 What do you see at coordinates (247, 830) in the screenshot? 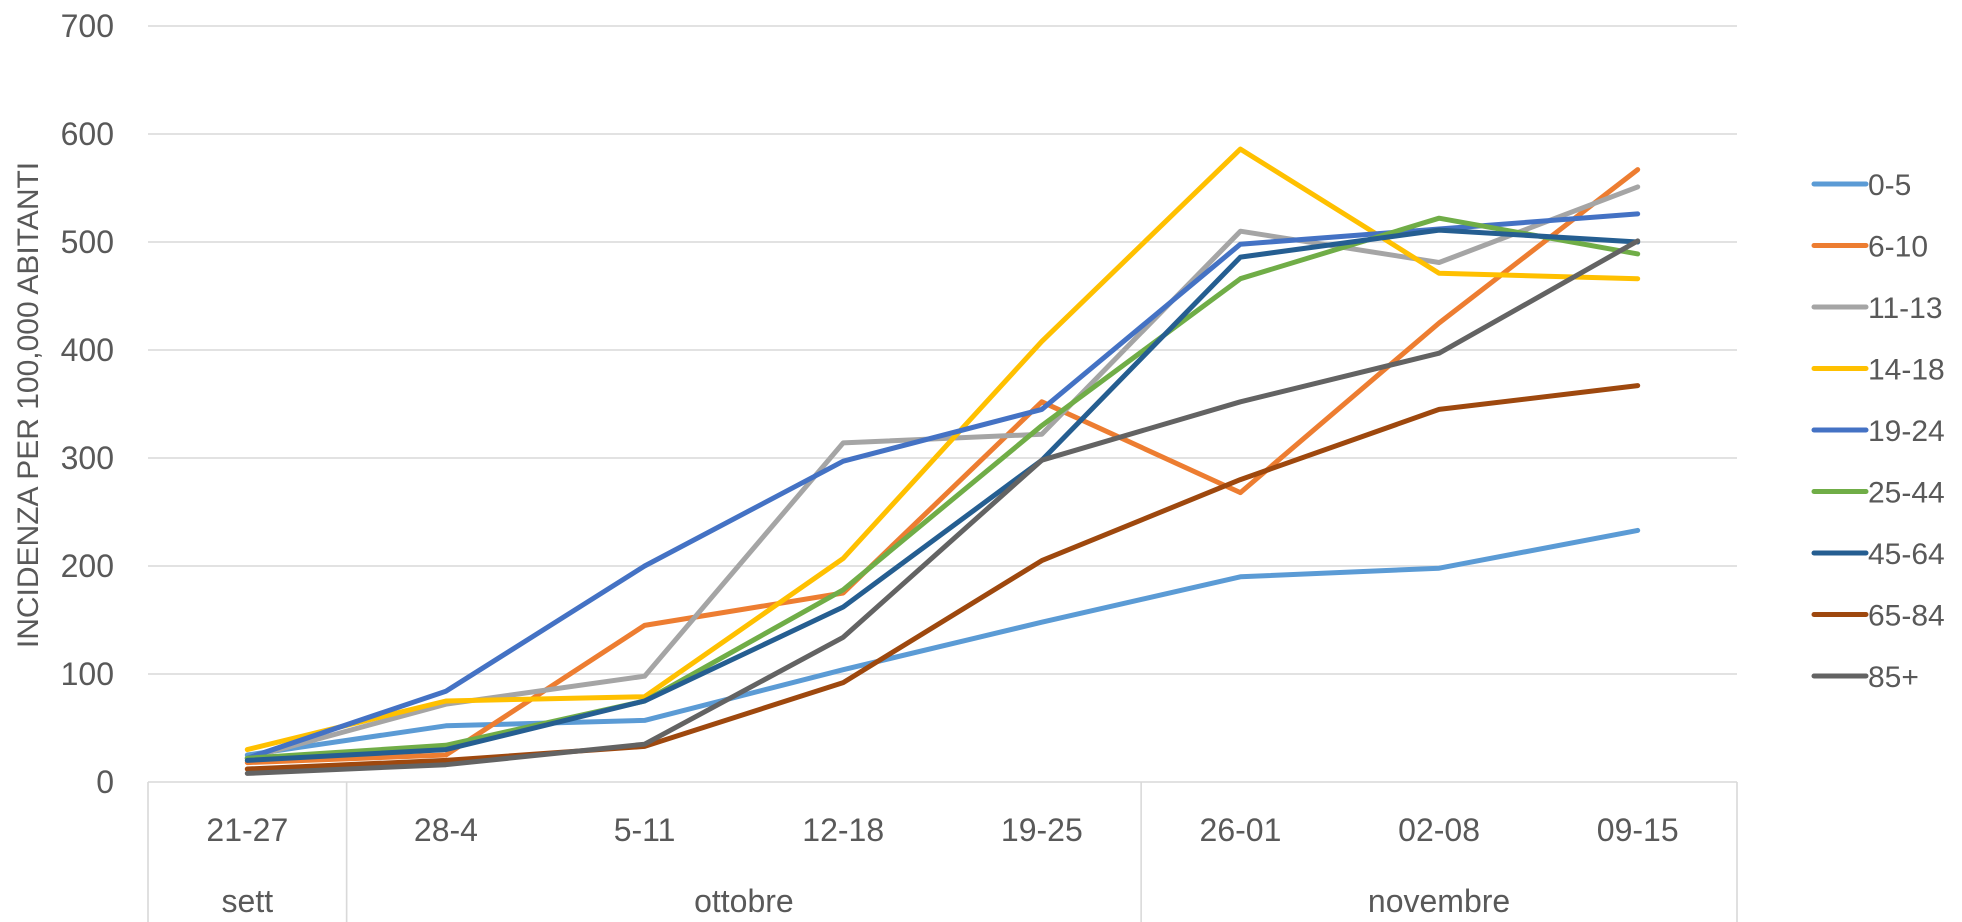
I see `x-tick-label: 21-27` at bounding box center [247, 830].